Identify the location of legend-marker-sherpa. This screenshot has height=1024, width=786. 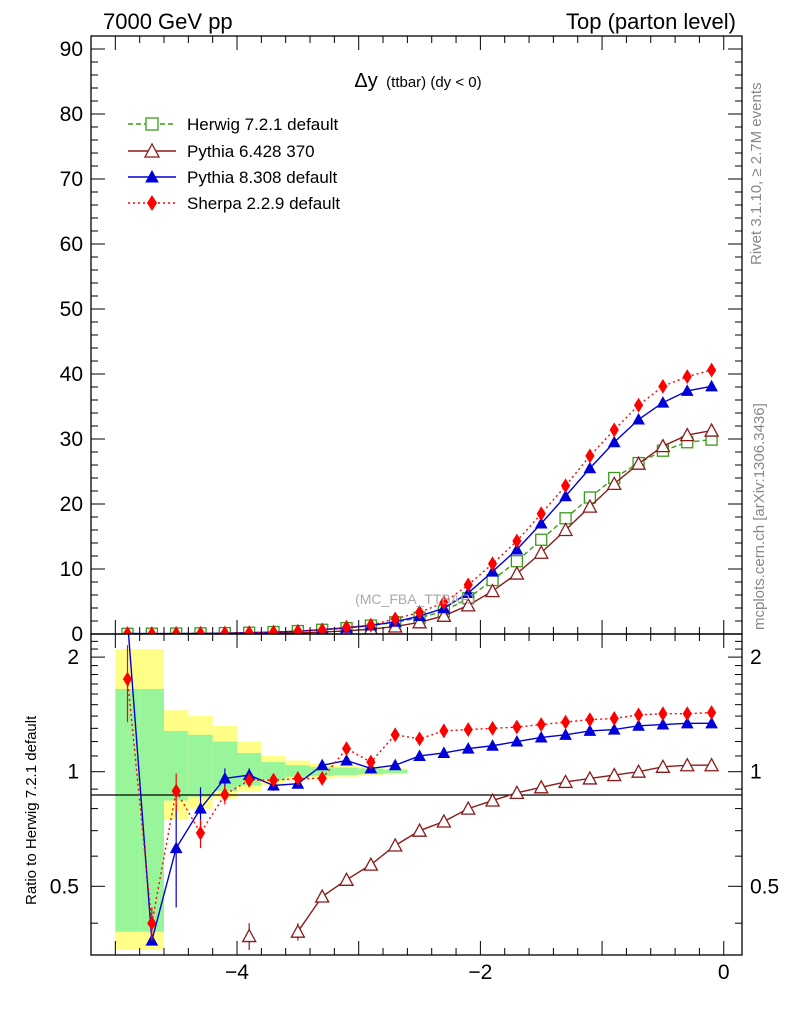
(152, 203).